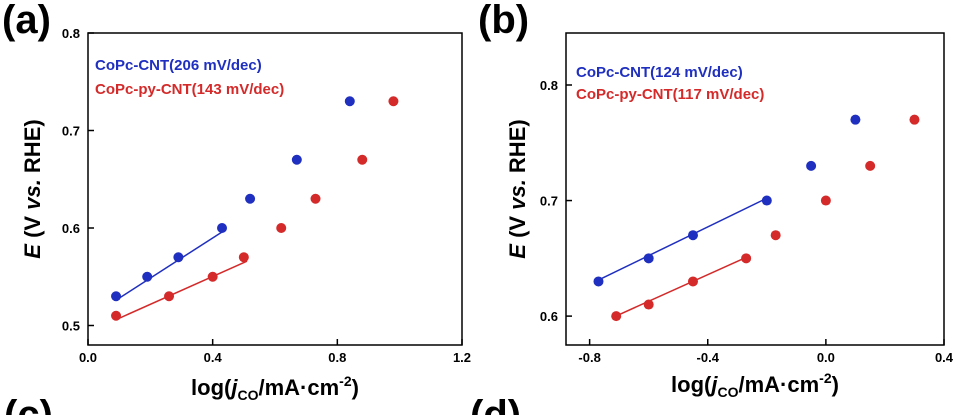  I want to click on partial-label-c-clip: (c), so click(28, 404).